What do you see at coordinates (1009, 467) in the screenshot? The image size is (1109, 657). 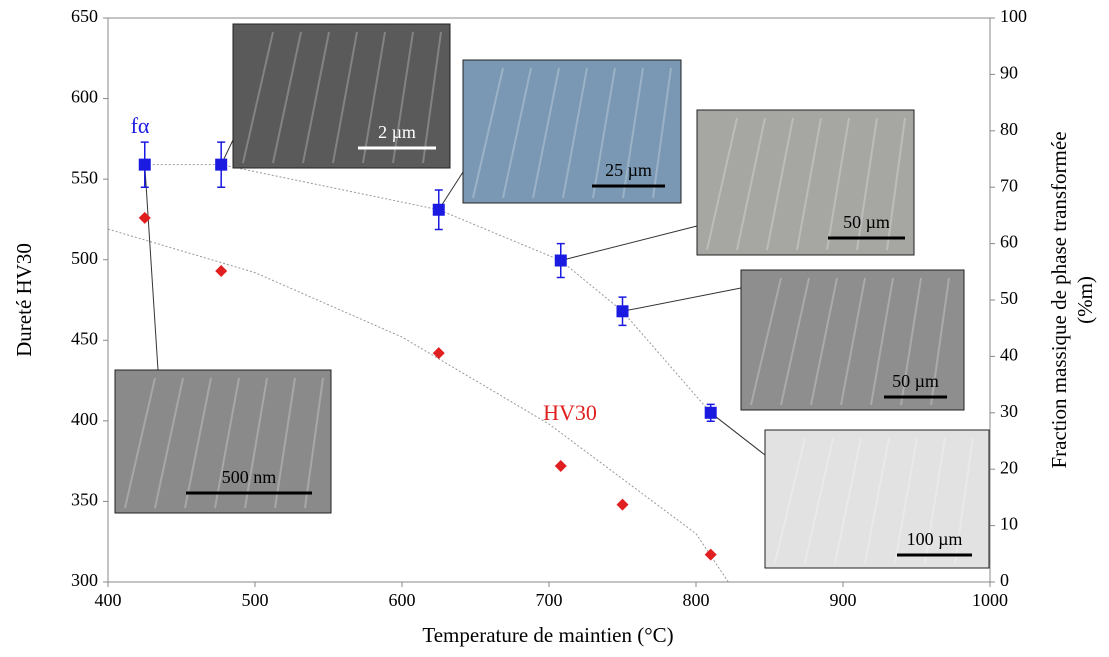 I see `y2-tick-label: 20` at bounding box center [1009, 467].